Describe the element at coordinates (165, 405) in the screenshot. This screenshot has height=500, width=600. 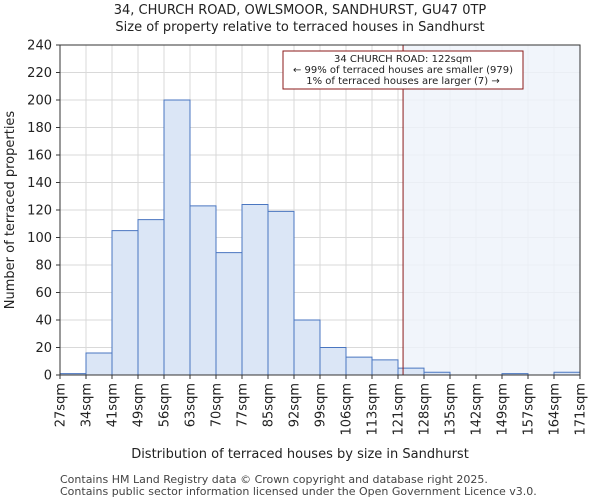
I see `x-tick-label: 56sqm` at that location.